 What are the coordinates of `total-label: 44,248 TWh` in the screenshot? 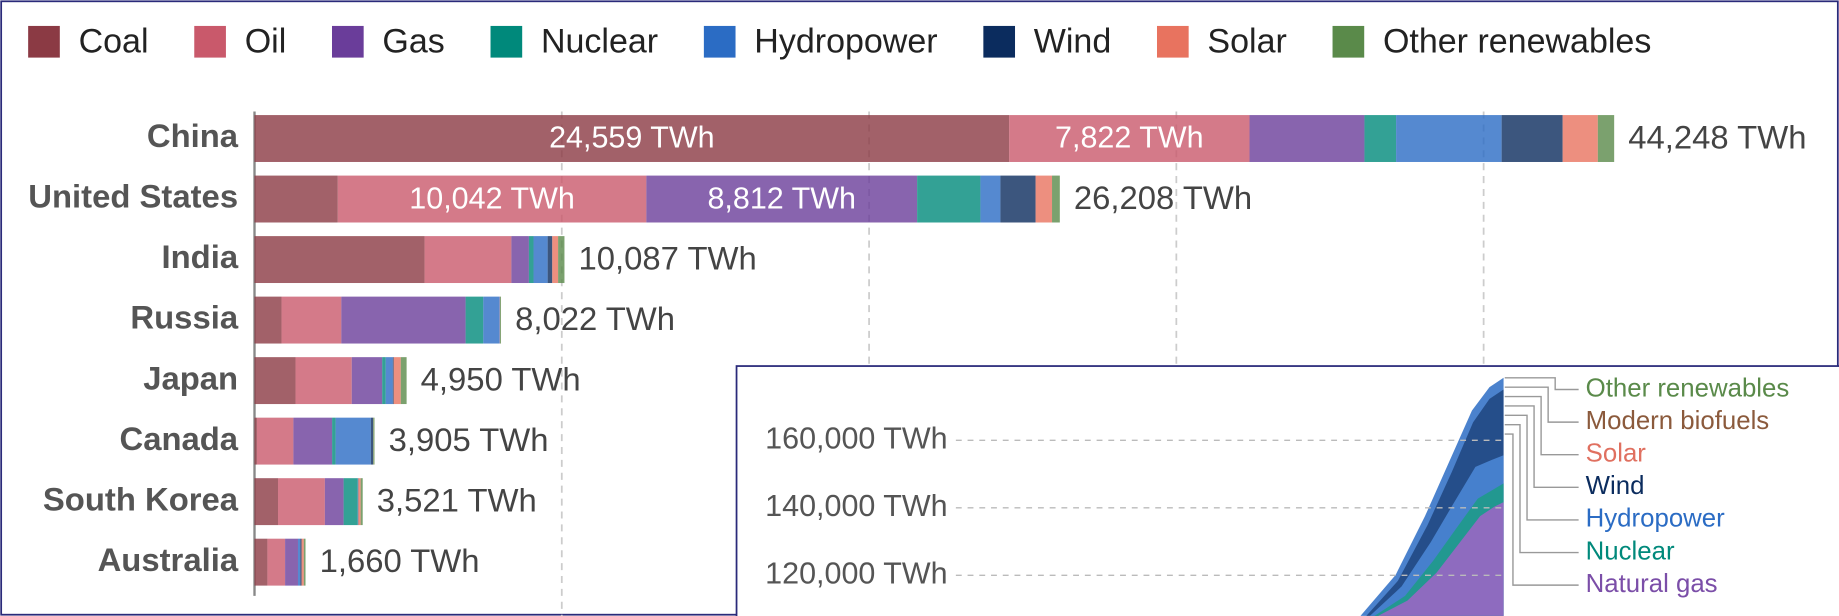 It's located at (1717, 136).